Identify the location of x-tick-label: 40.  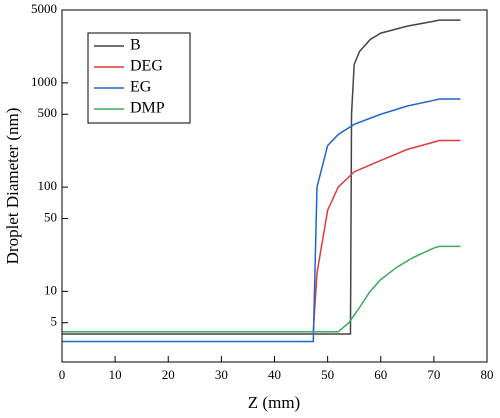
(274, 374).